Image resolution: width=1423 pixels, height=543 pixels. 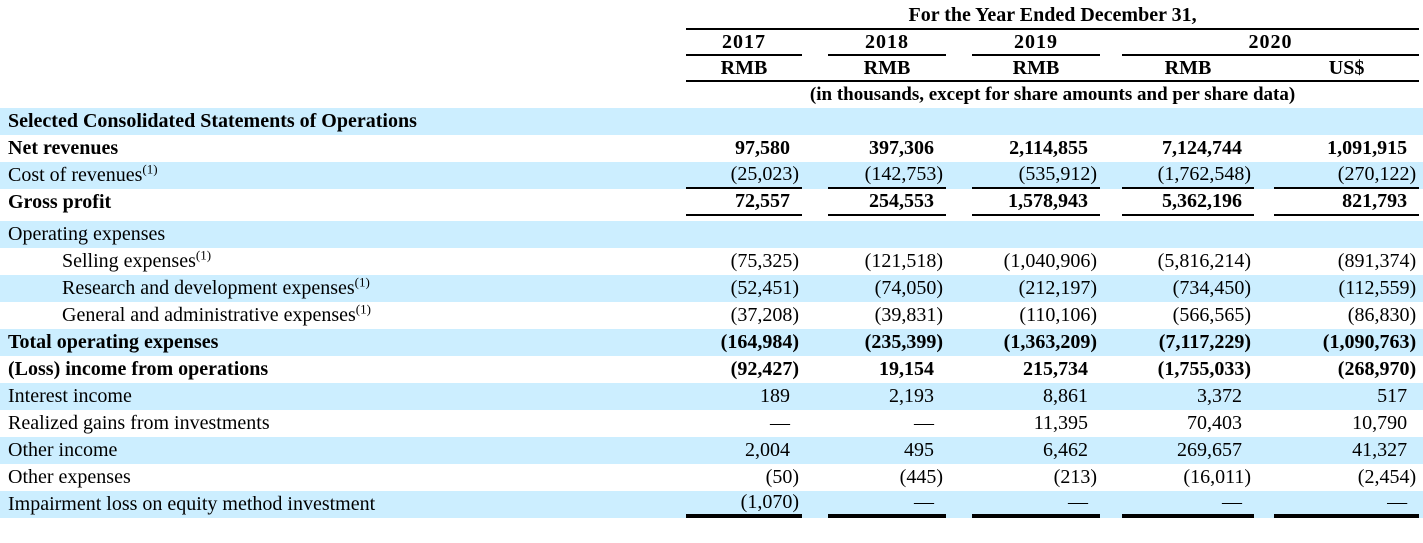 I want to click on value-text: (121,518), so click(x=903, y=261).